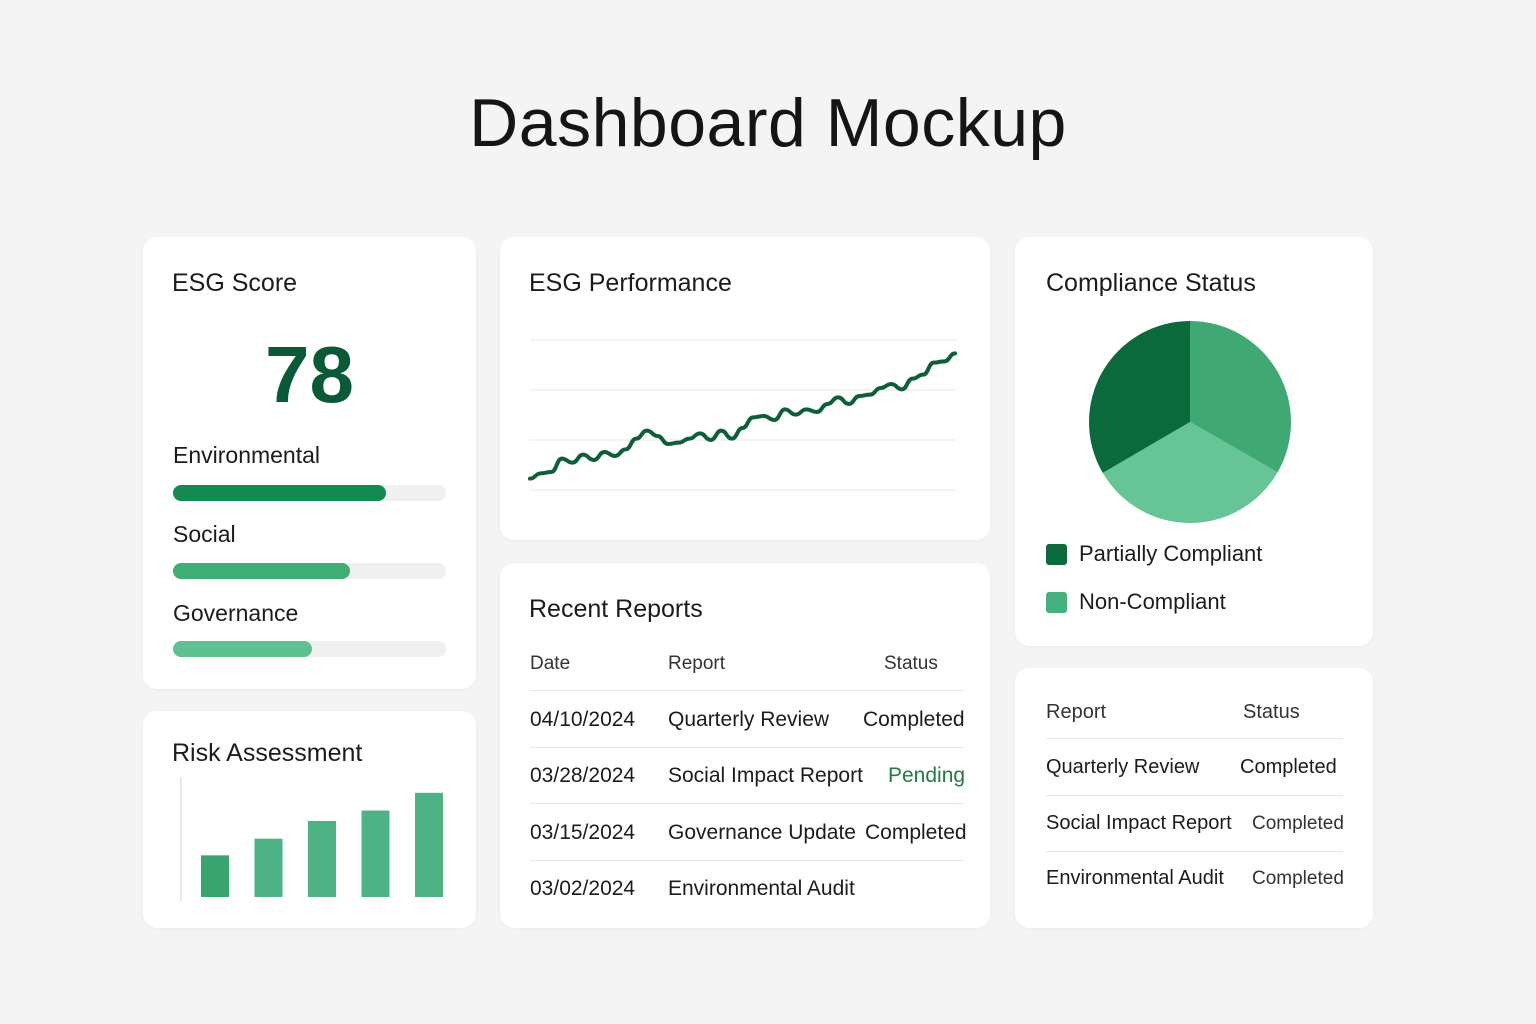 Image resolution: width=1536 pixels, height=1024 pixels. I want to click on page-title: Dashboard Mockup, so click(768, 123).